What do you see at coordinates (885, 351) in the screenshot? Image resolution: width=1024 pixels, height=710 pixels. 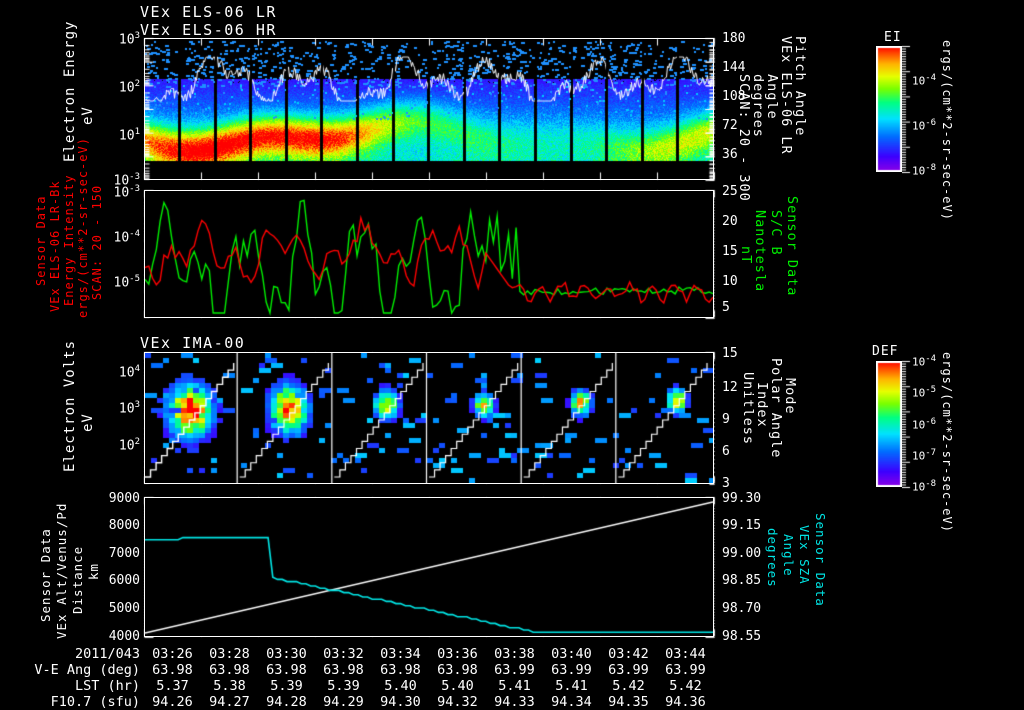 I see `cb2-title: DEF` at bounding box center [885, 351].